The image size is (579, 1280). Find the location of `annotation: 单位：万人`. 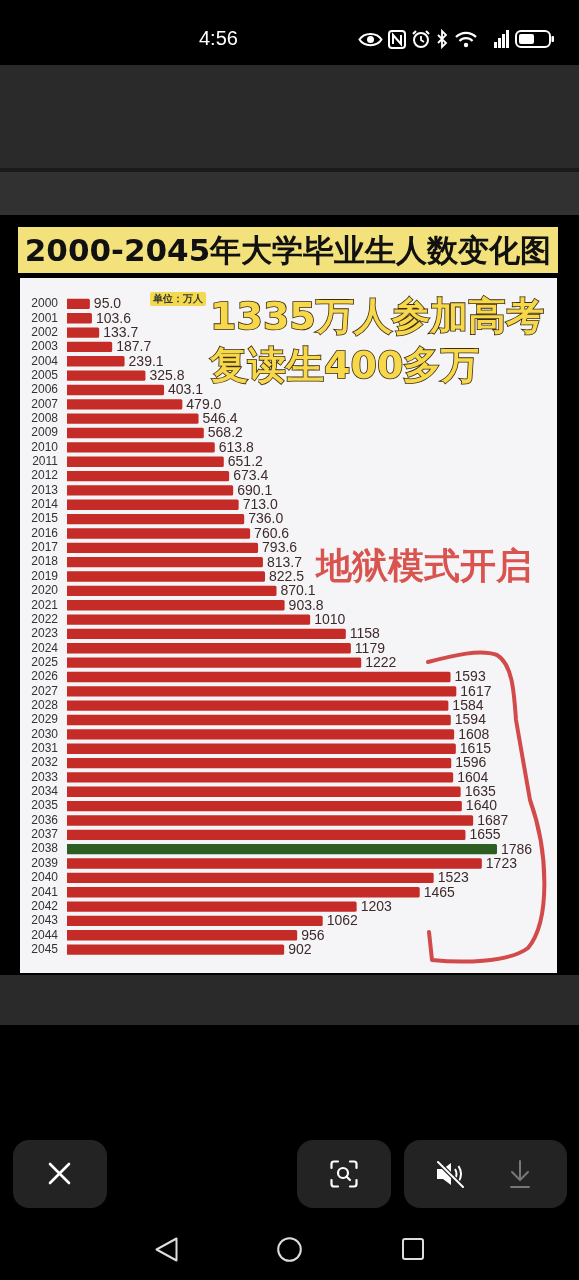

annotation: 单位：万人 is located at coordinates (178, 299).